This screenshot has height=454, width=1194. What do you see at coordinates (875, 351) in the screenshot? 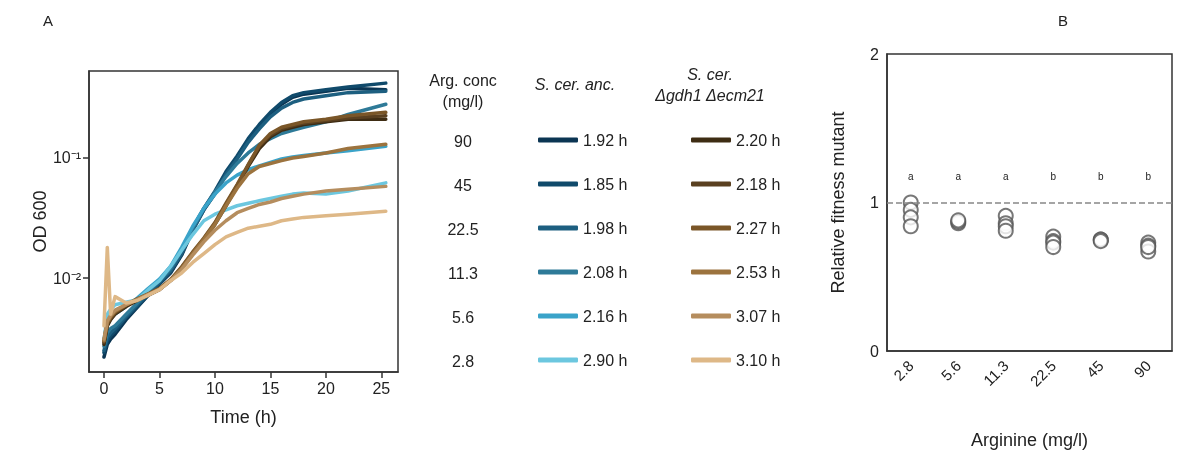
I see `y-tick-label: 0` at bounding box center [875, 351].